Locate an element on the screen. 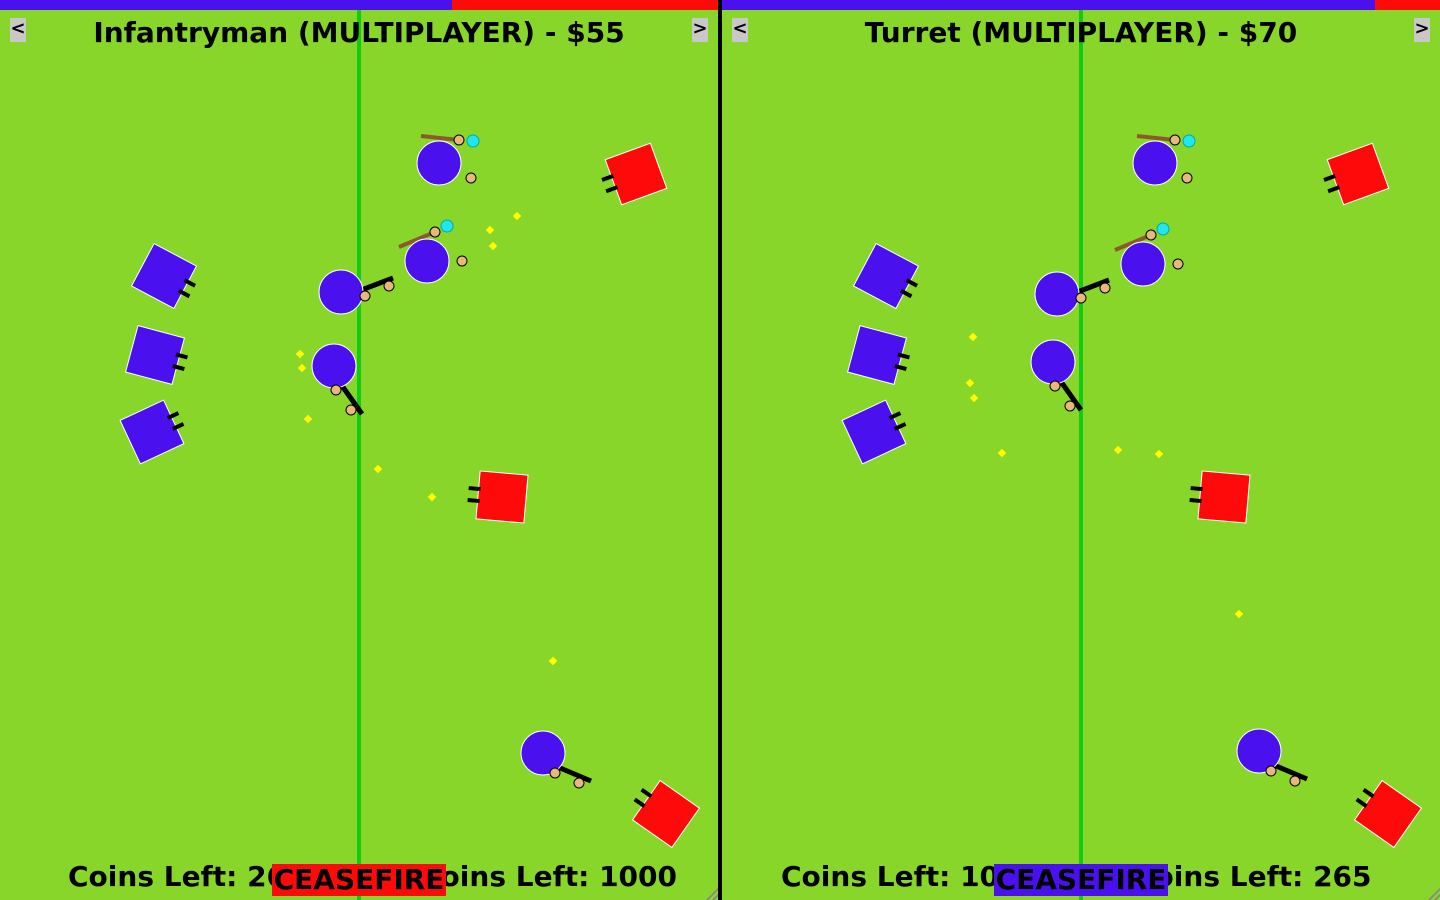  coins-left-player2: Coins Left: 265 is located at coordinates (1253, 876).